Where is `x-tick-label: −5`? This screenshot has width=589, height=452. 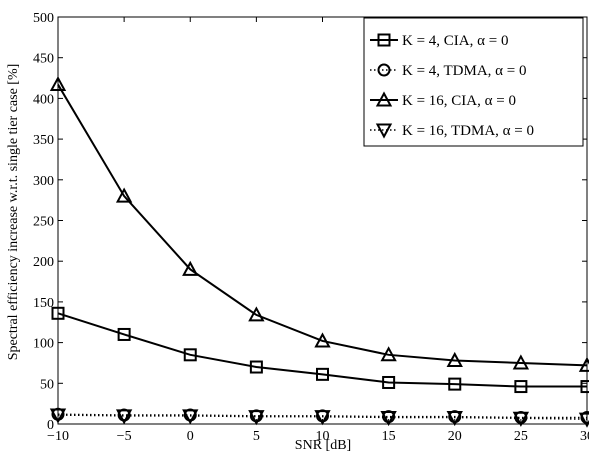 x-tick-label: −5 is located at coordinates (124, 436).